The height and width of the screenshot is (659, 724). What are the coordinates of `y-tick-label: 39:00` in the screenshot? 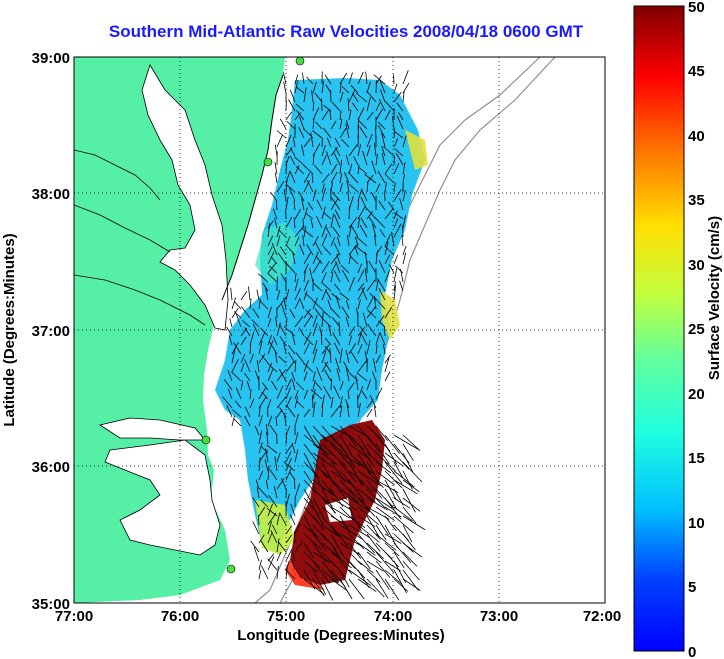 It's located at (51, 58).